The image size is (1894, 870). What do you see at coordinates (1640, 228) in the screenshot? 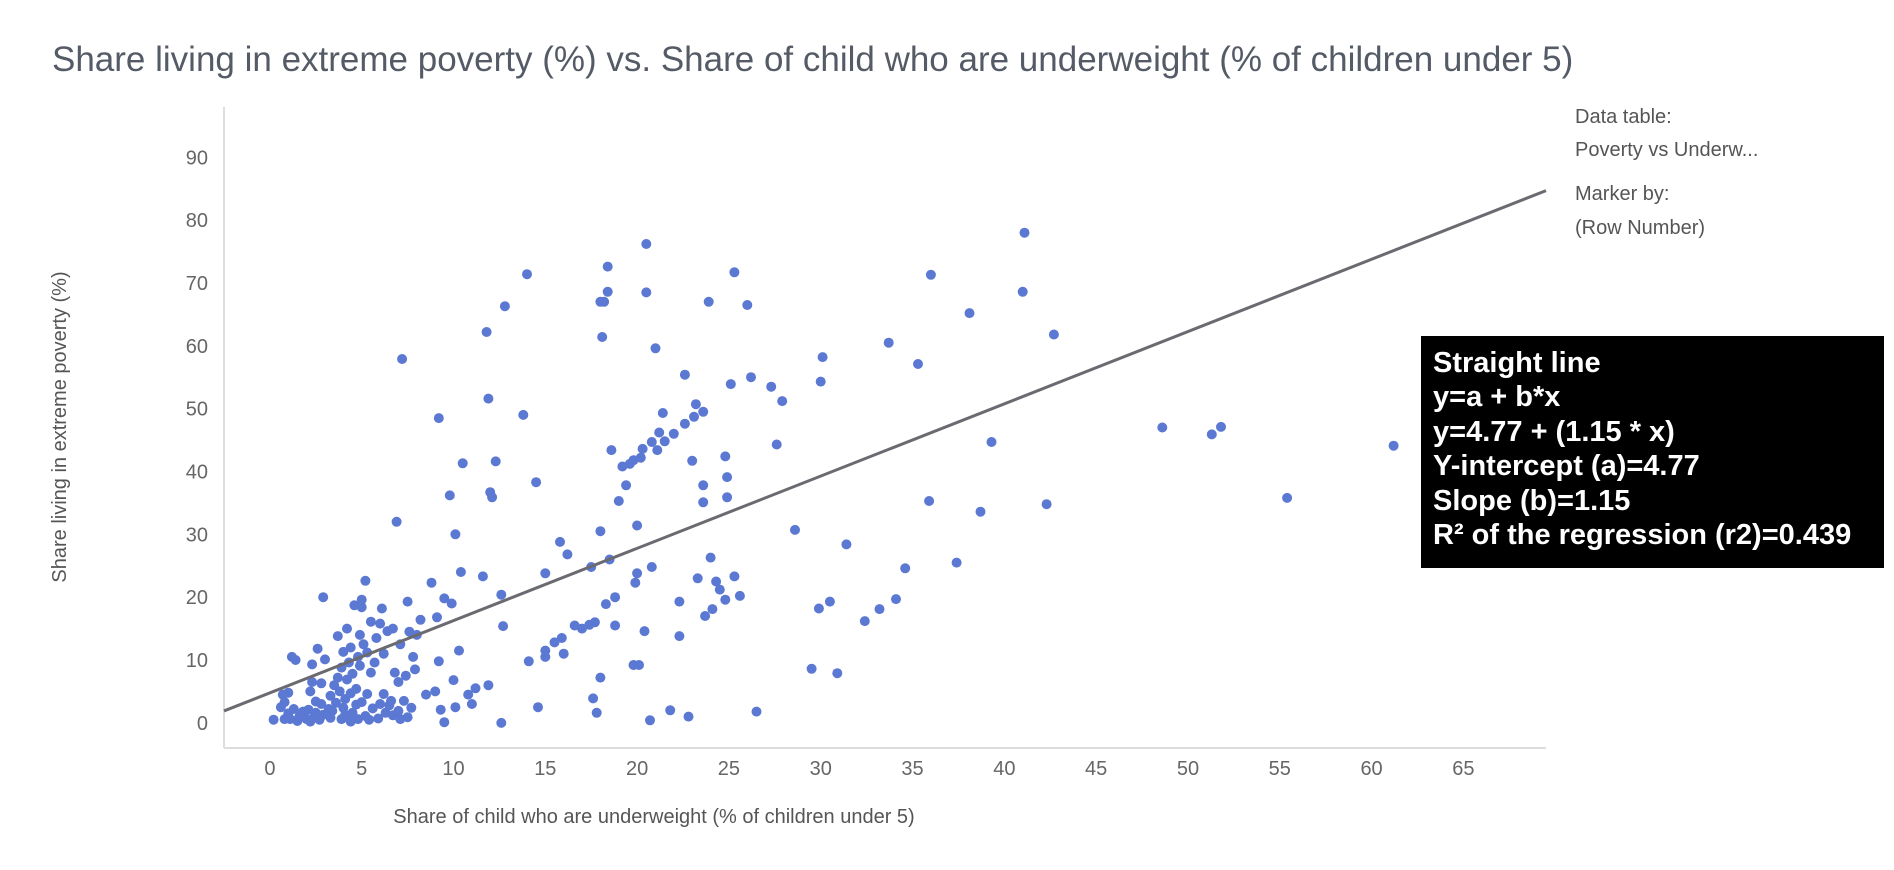
I see `marker-by-value: (Row Number)` at bounding box center [1640, 228].